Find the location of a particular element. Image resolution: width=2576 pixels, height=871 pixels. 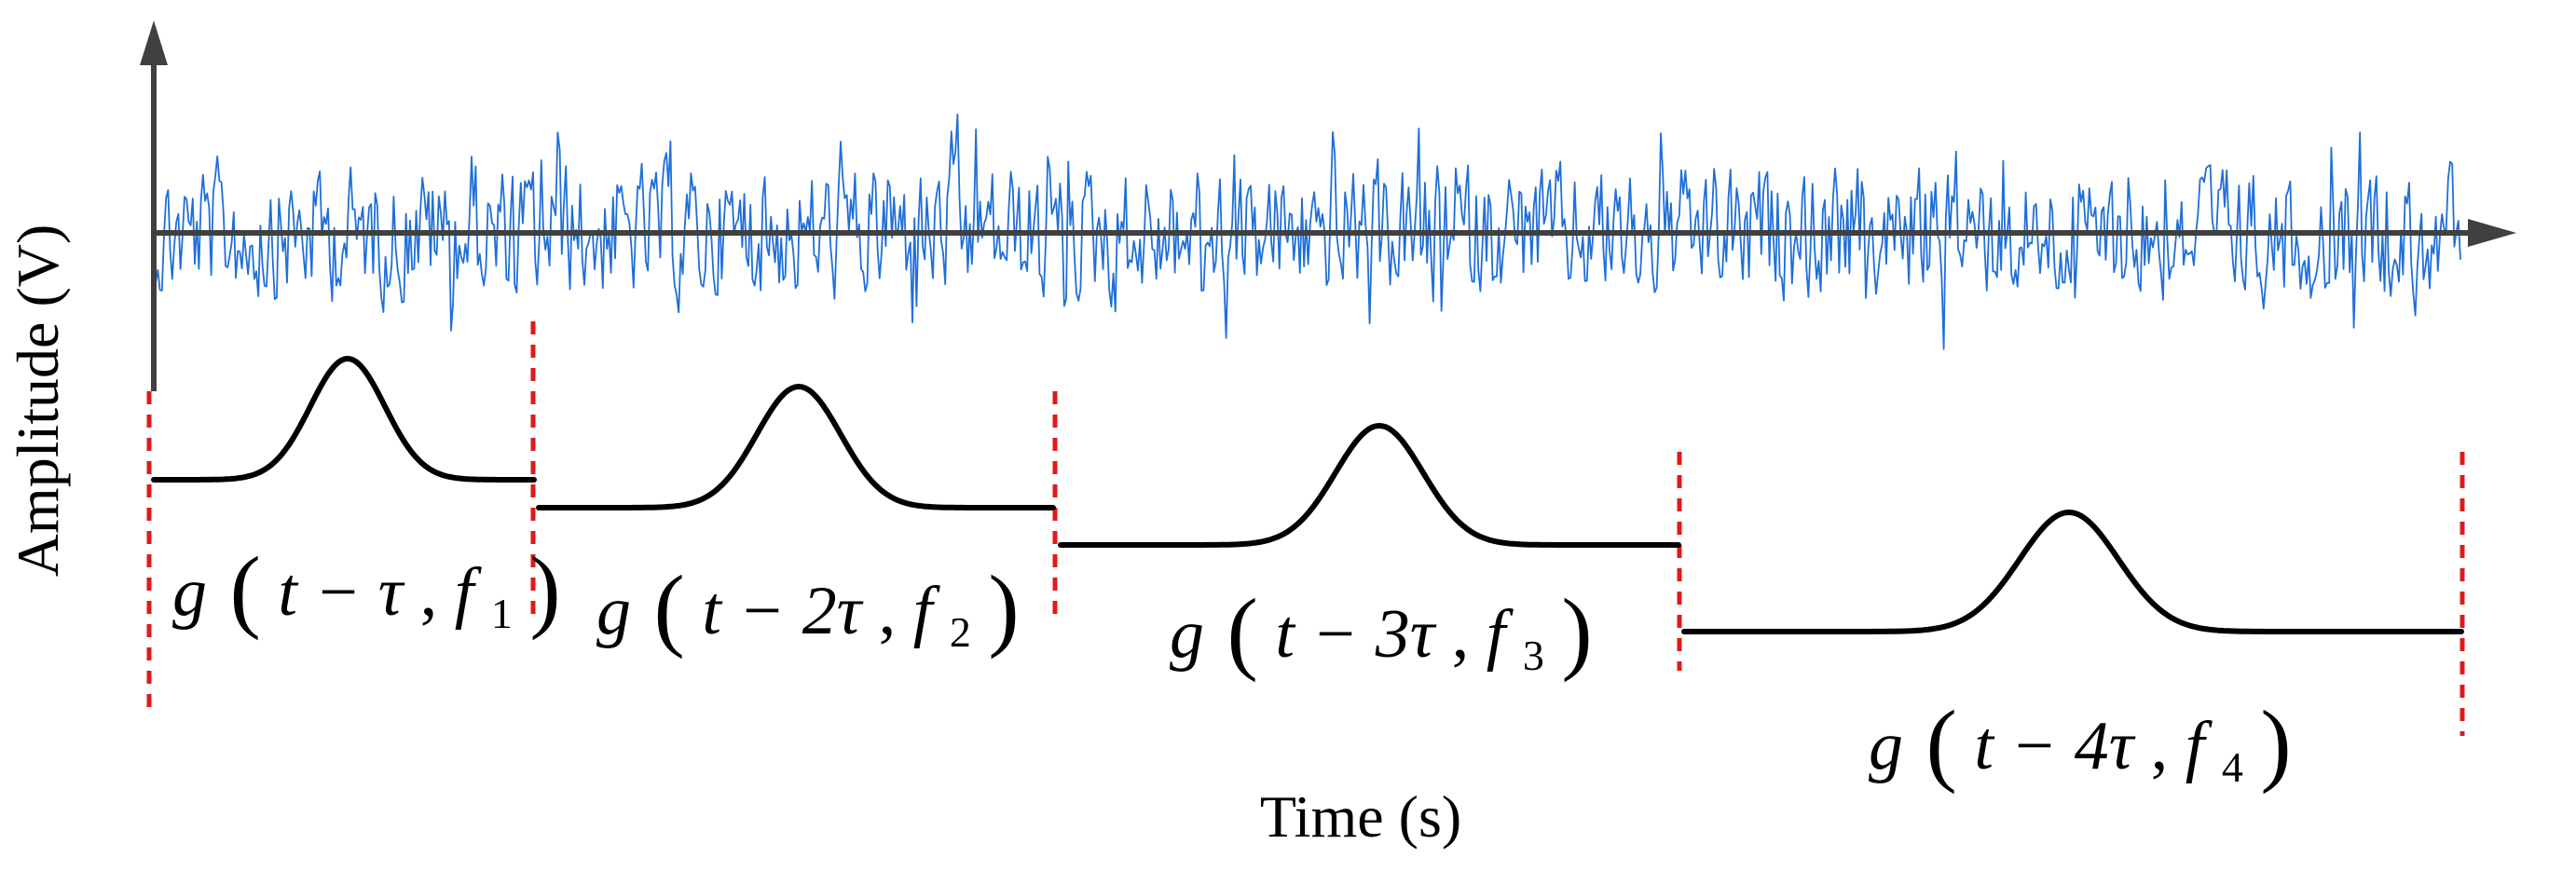

window-label-index: 2 is located at coordinates (960, 632).